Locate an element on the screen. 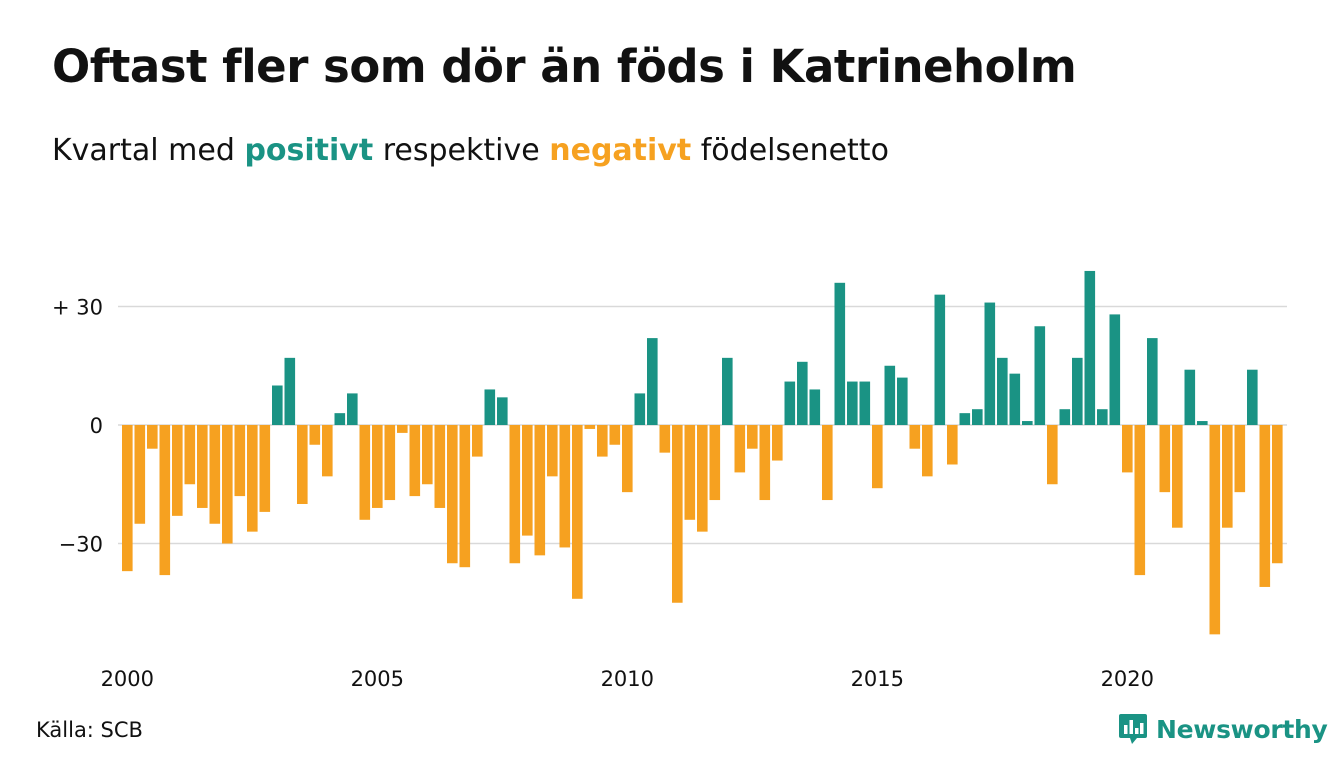 The width and height of the screenshot is (1340, 780). x-tick-label: 2015 is located at coordinates (877, 679).